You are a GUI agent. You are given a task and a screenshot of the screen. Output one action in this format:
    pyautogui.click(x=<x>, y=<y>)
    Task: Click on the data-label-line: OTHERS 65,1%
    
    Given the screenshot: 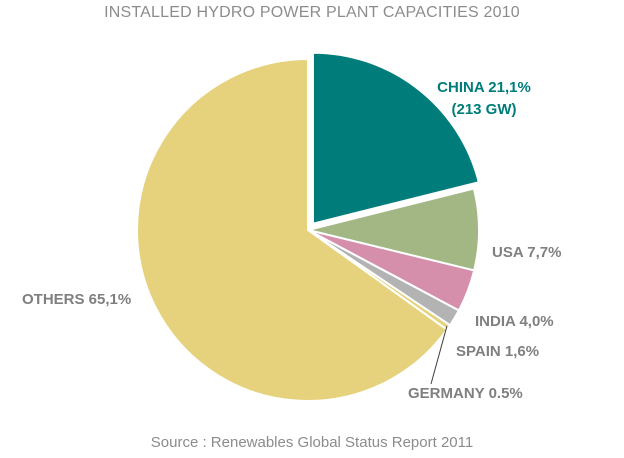 What is the action you would take?
    pyautogui.click(x=76, y=299)
    